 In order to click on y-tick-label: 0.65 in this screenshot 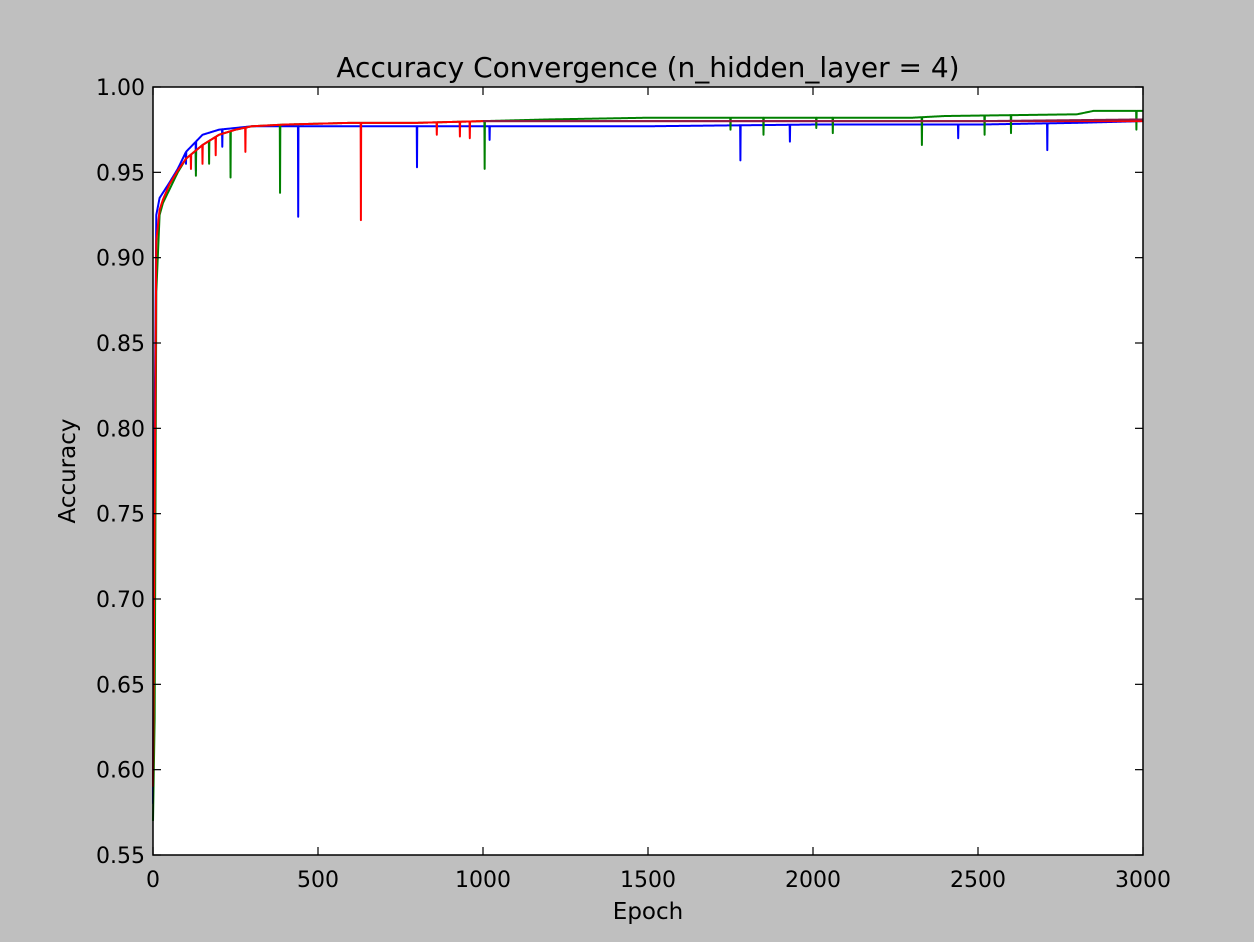, I will do `click(120, 685)`.